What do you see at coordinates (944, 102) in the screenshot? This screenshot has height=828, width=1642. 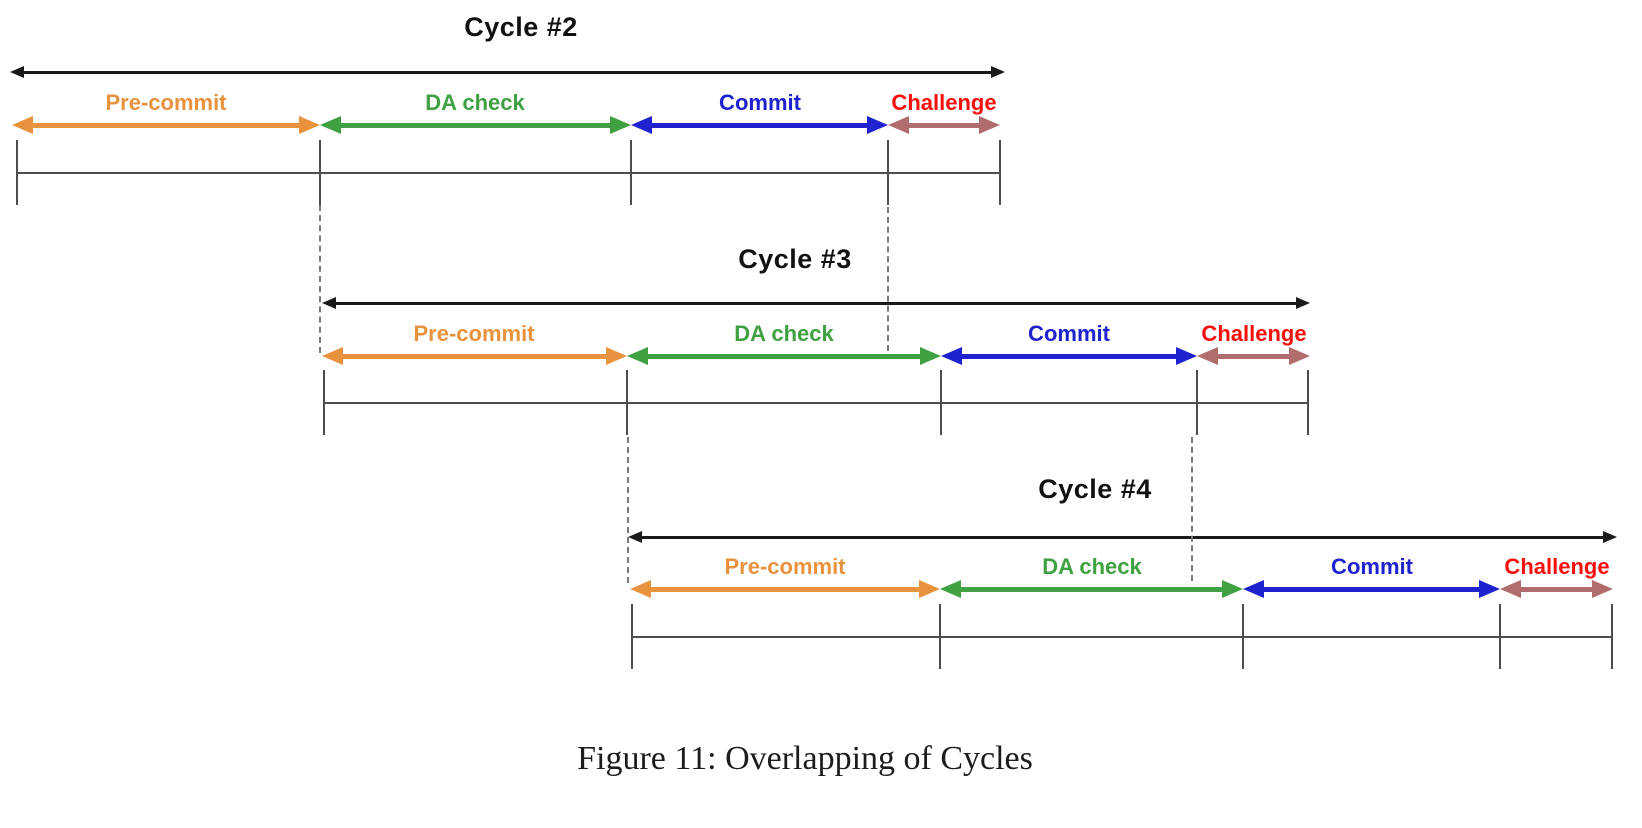 I see `cycle-2-phase-challenge-label: Challenge` at bounding box center [944, 102].